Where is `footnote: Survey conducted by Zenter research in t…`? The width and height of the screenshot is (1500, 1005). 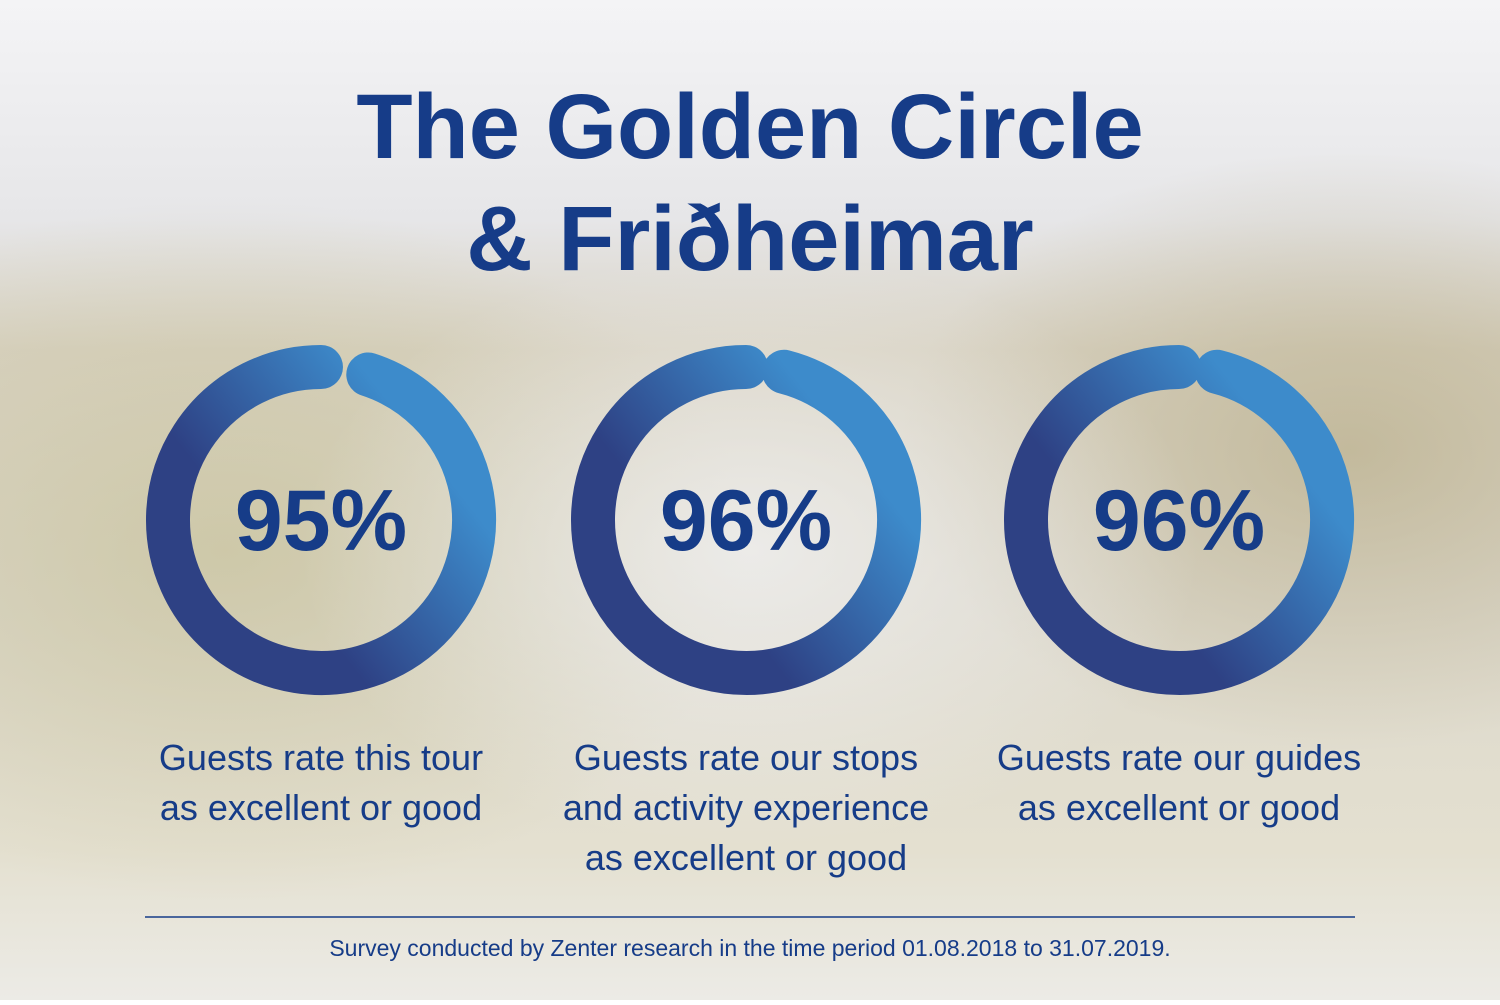
footnote: Survey conducted by Zenter research in t… is located at coordinates (749, 948).